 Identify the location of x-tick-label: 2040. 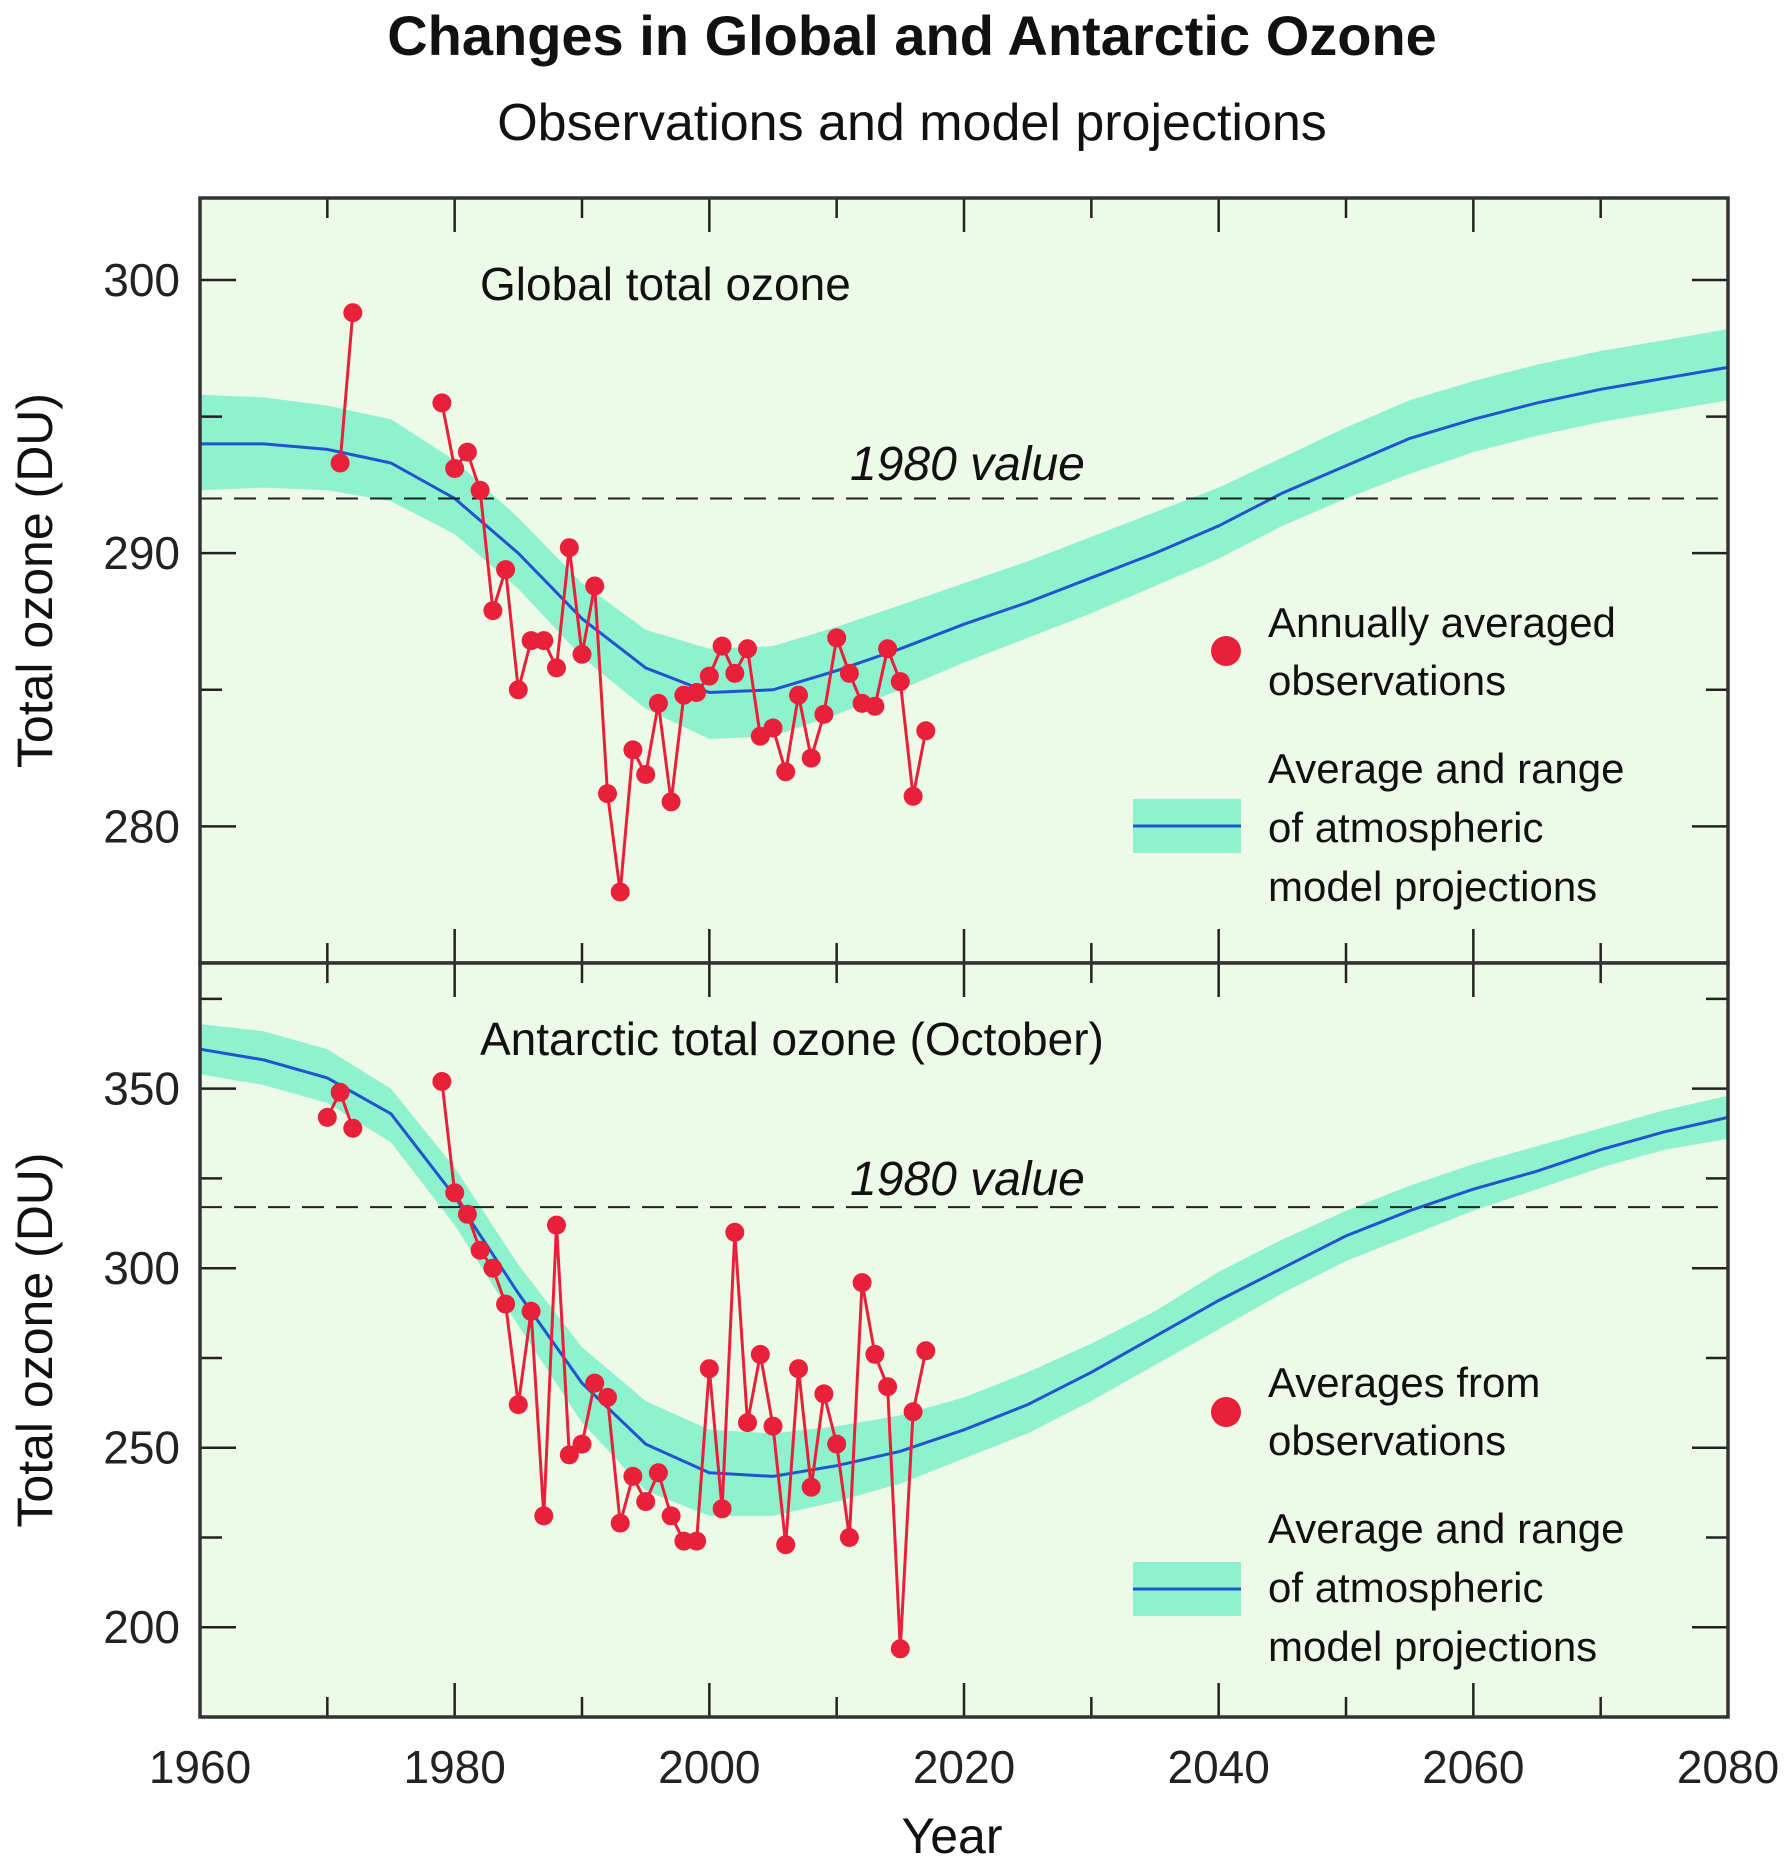
(1218, 1767).